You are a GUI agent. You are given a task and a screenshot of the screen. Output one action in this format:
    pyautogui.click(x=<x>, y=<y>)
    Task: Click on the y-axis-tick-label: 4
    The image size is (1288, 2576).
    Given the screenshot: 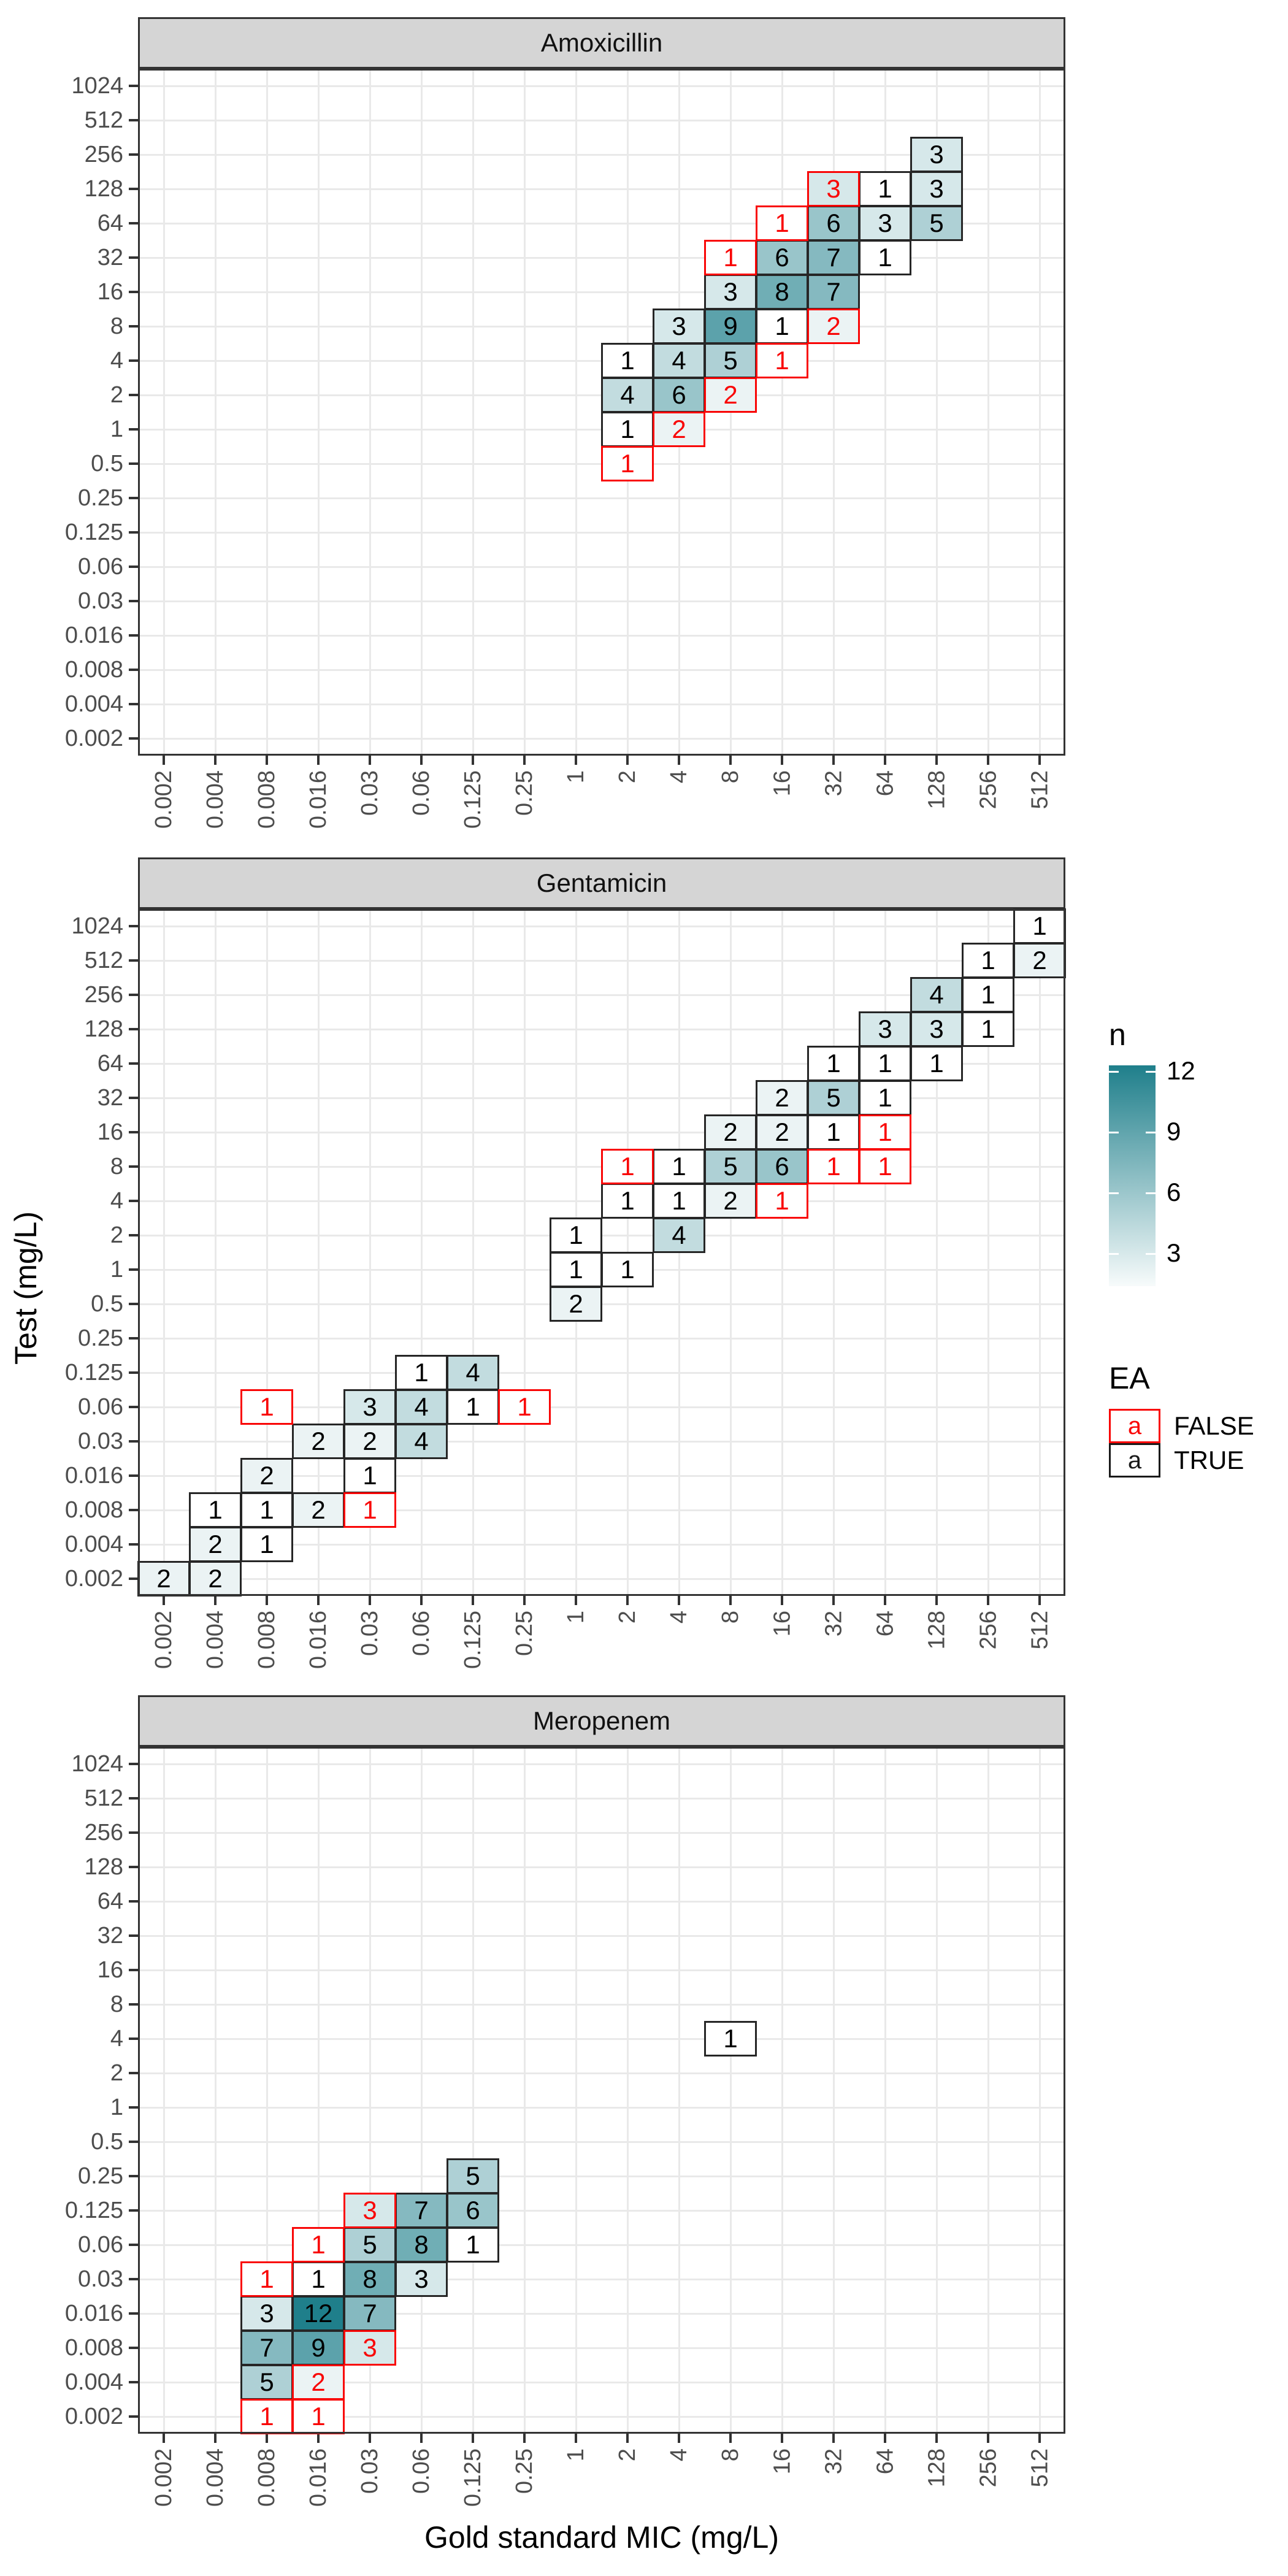 What is the action you would take?
    pyautogui.click(x=116, y=2039)
    